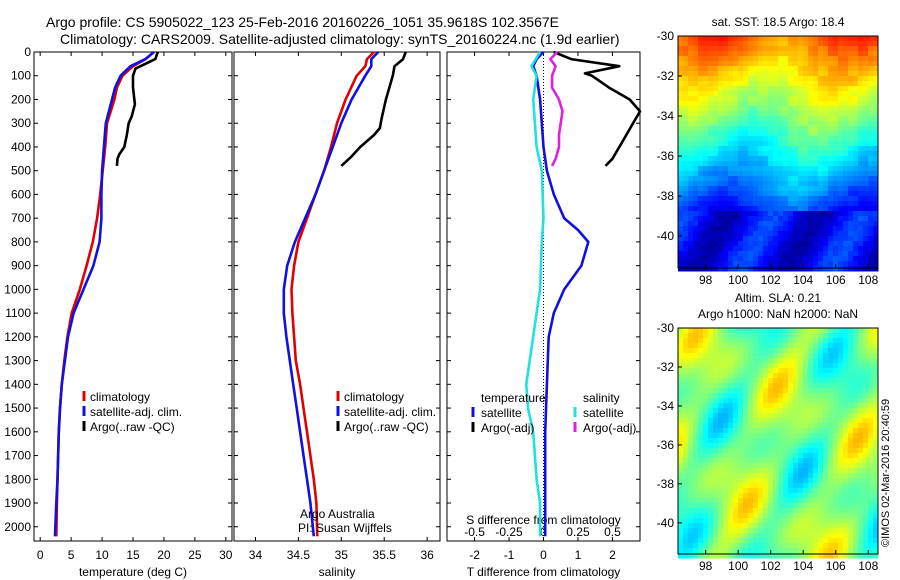 This screenshot has height=580, width=900. Describe the element at coordinates (771, 566) in the screenshot. I see `map-x-tick-label: 102` at that location.